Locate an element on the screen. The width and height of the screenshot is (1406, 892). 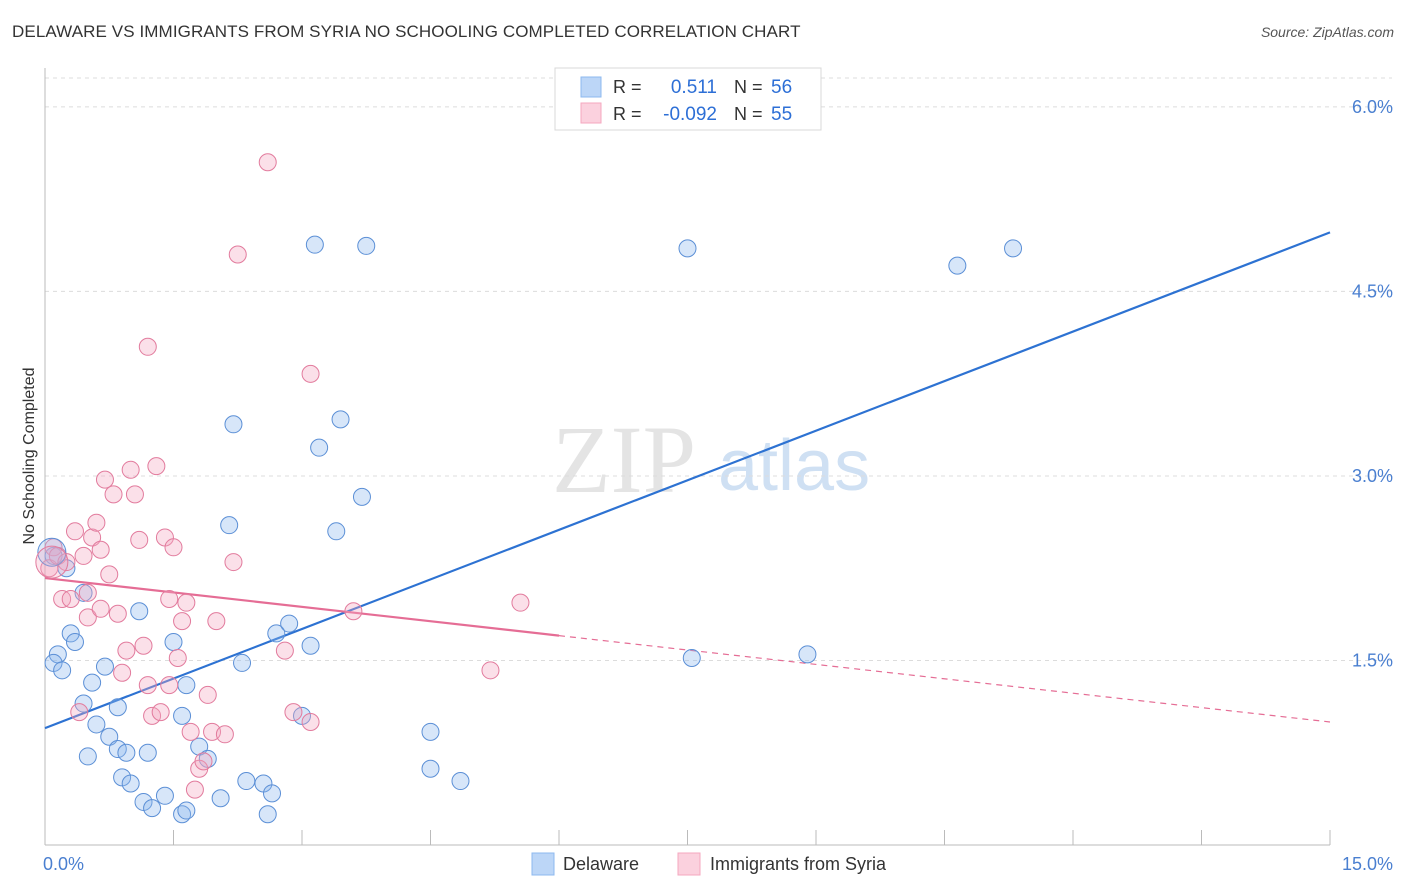
y-axis-title: No Schooling Completed is located at coordinates (29, 456).